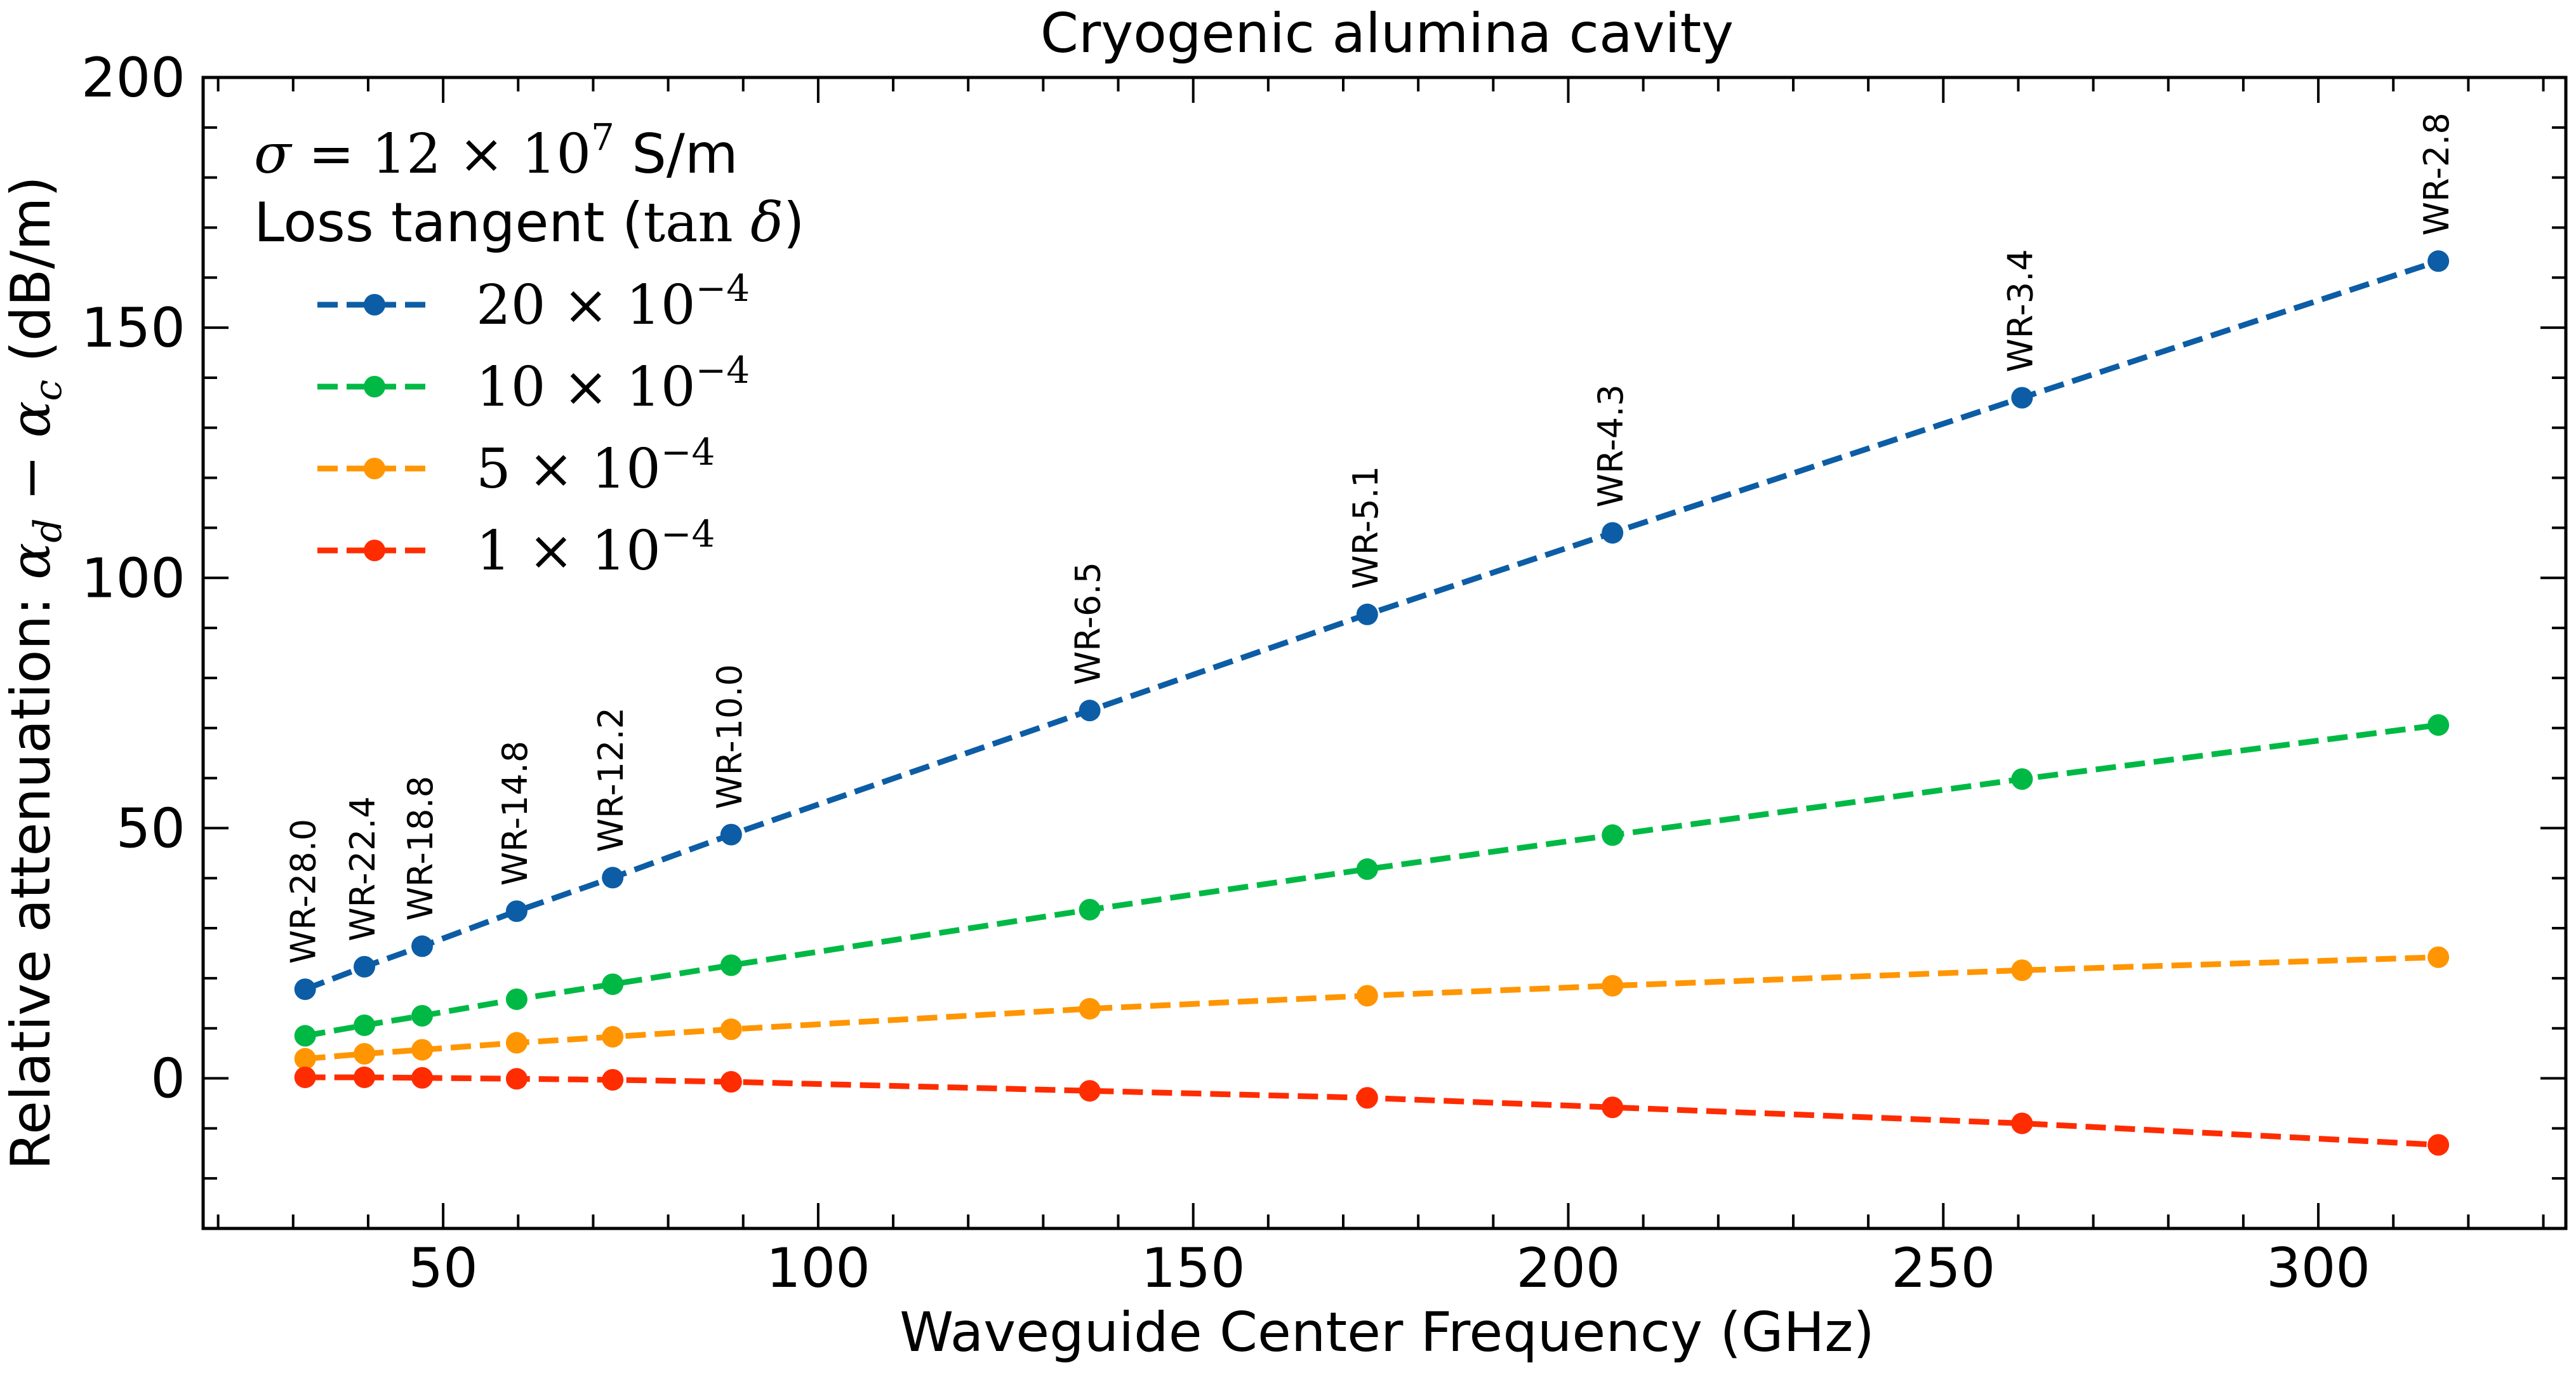  What do you see at coordinates (595, 465) in the screenshot?
I see `legend-label: 5 × 10⁻⁴` at bounding box center [595, 465].